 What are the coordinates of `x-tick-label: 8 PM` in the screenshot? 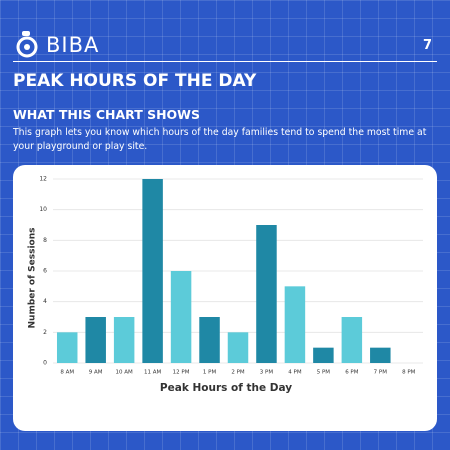 It's located at (409, 373).